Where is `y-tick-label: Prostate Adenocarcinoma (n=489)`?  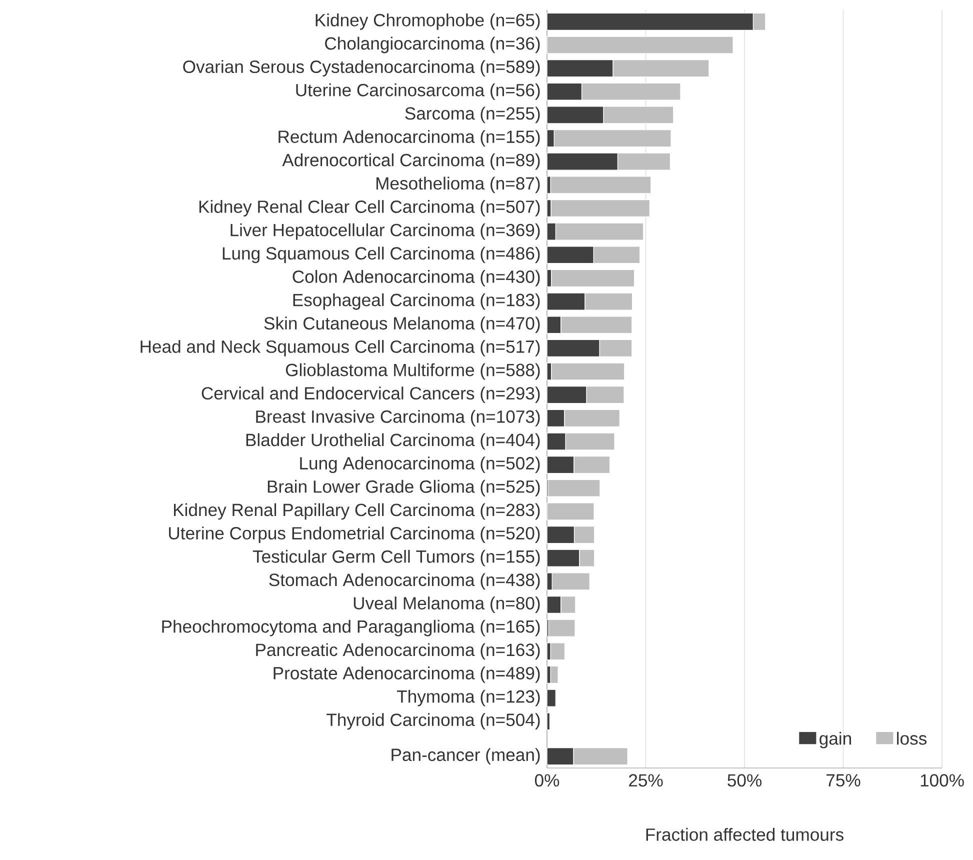
y-tick-label: Prostate Adenocarcinoma (n=489) is located at coordinates (407, 674).